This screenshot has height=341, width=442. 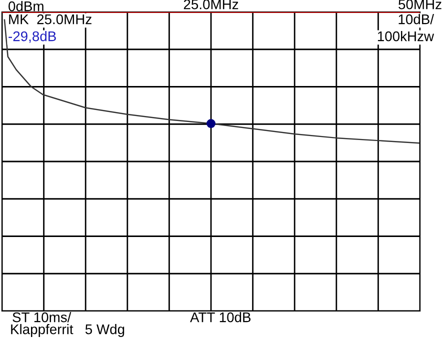 I want to click on text: Klappferrit 5 Wdg, so click(x=67, y=330).